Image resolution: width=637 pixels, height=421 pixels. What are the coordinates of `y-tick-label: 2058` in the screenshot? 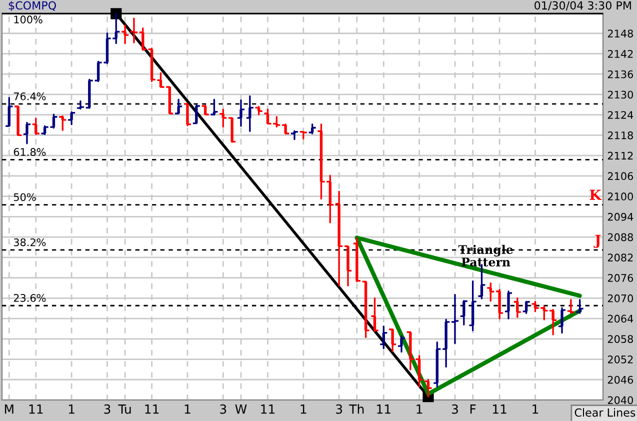 It's located at (620, 339).